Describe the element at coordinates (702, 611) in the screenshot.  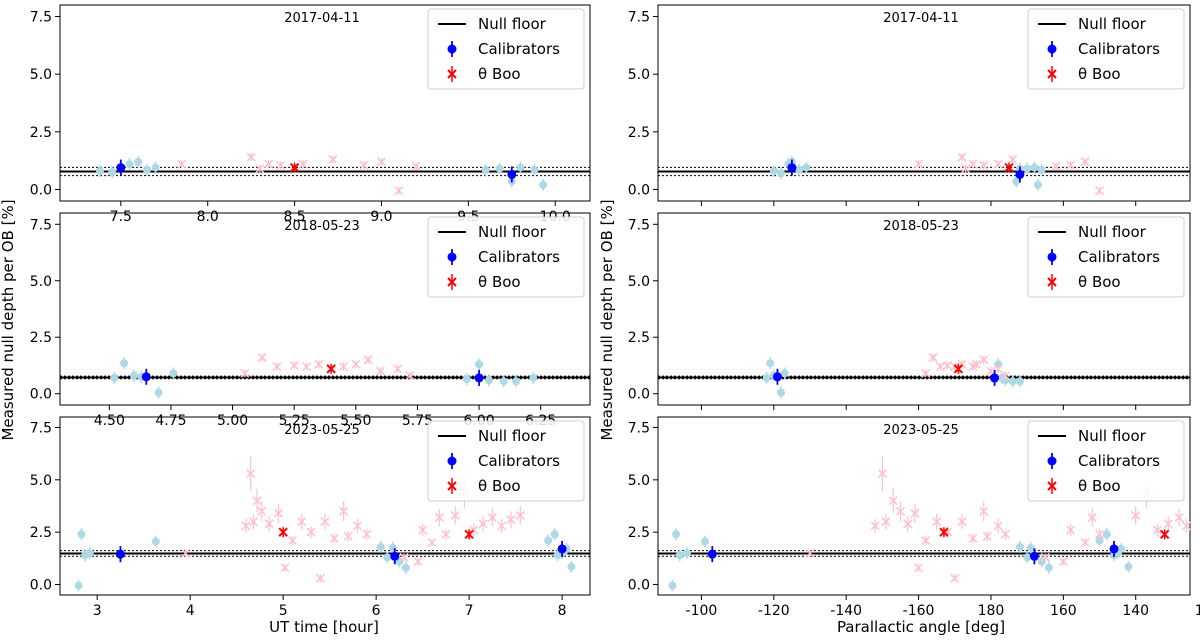
I see `x-tick-label: -100` at that location.